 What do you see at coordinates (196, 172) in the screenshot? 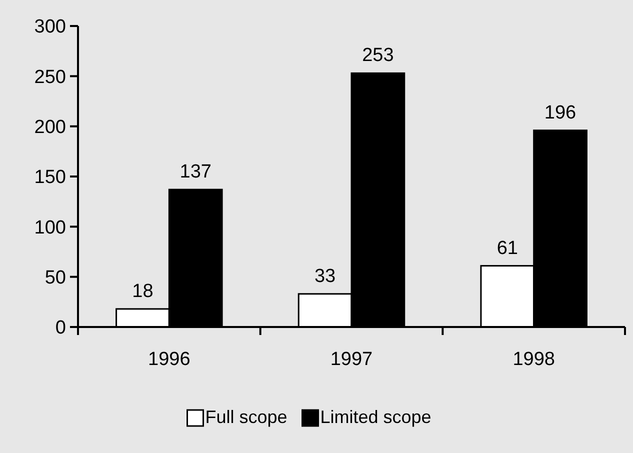
I see `data-label: 137` at bounding box center [196, 172].